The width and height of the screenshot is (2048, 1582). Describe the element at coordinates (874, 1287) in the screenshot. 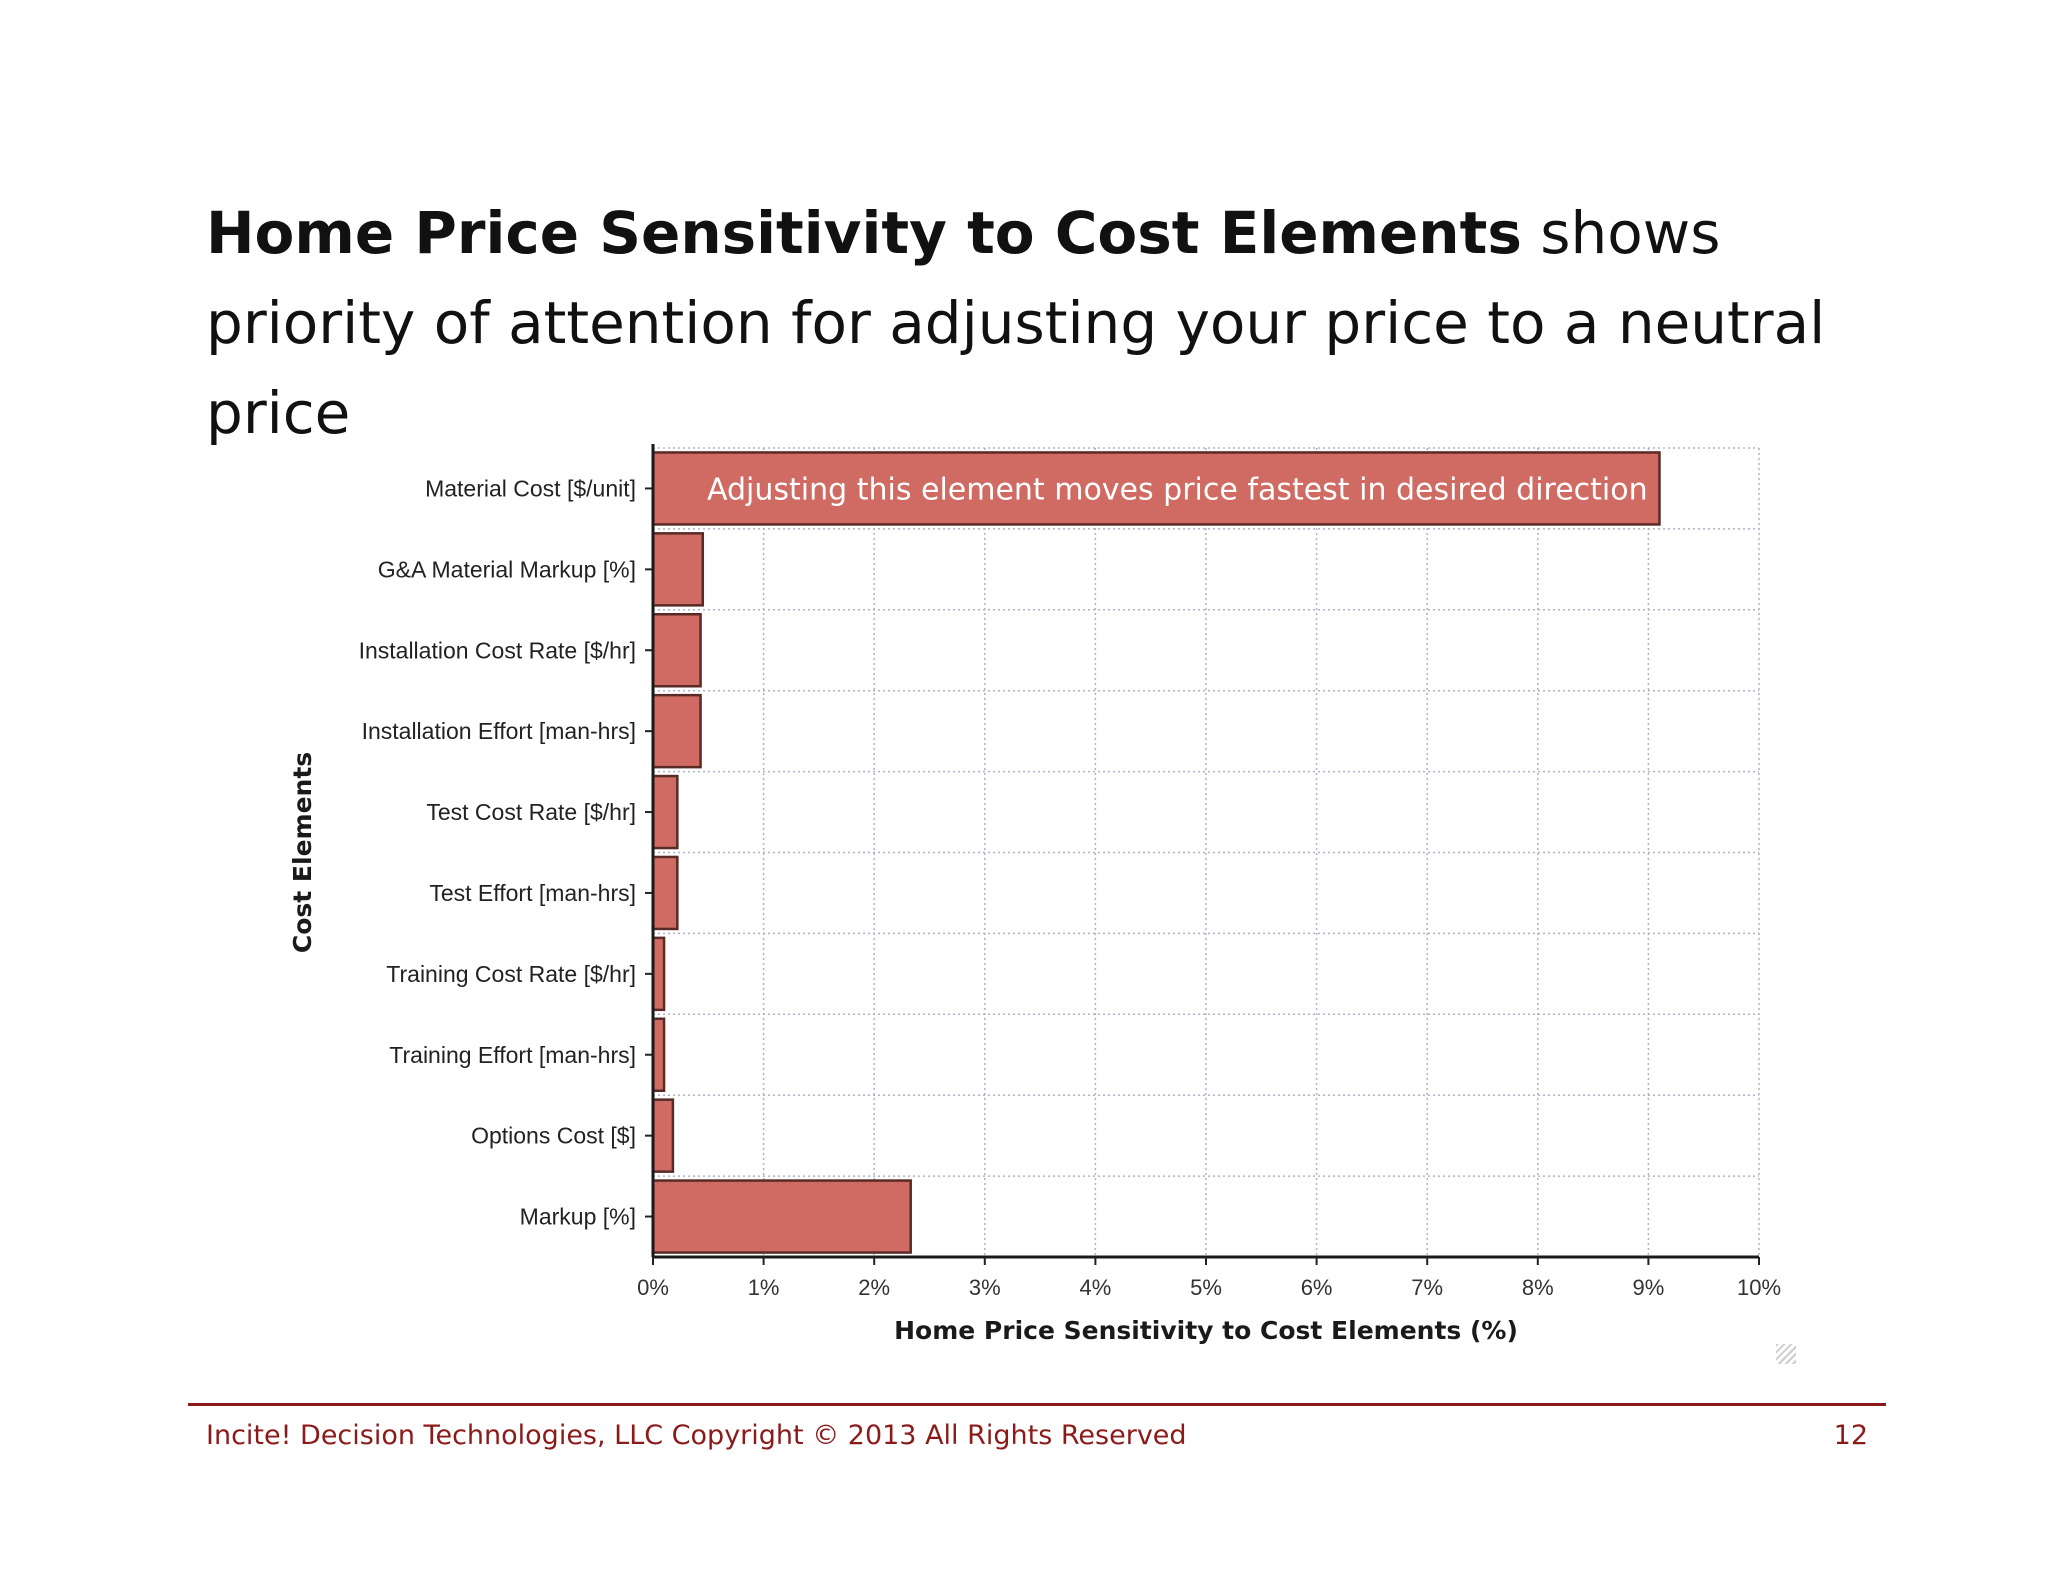

I see `x-tick-label: 2%` at that location.